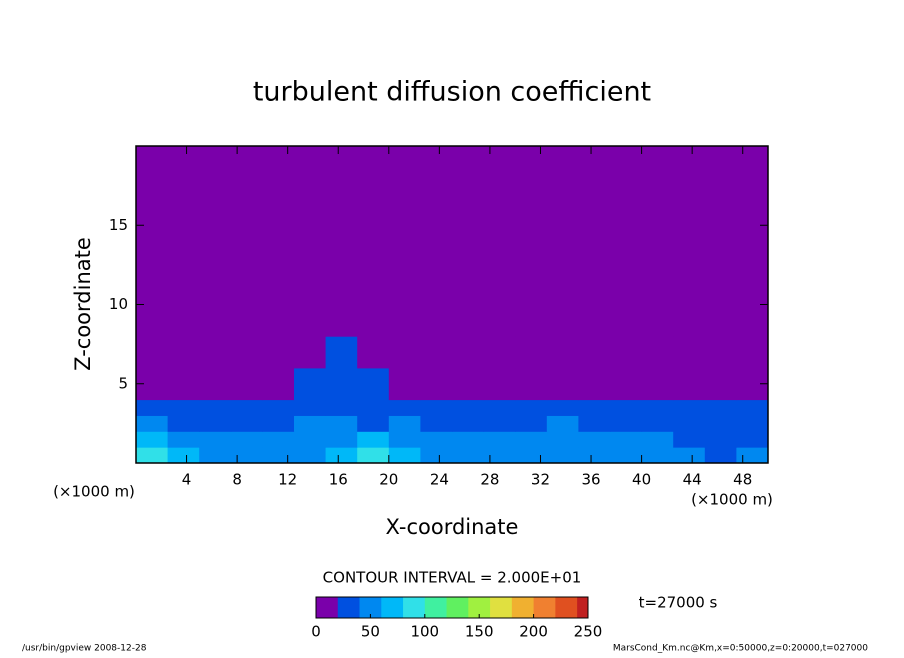 The image size is (904, 658). I want to click on contour-interval: CONTOUR INTERVAL = 2.000E+01, so click(452, 578).